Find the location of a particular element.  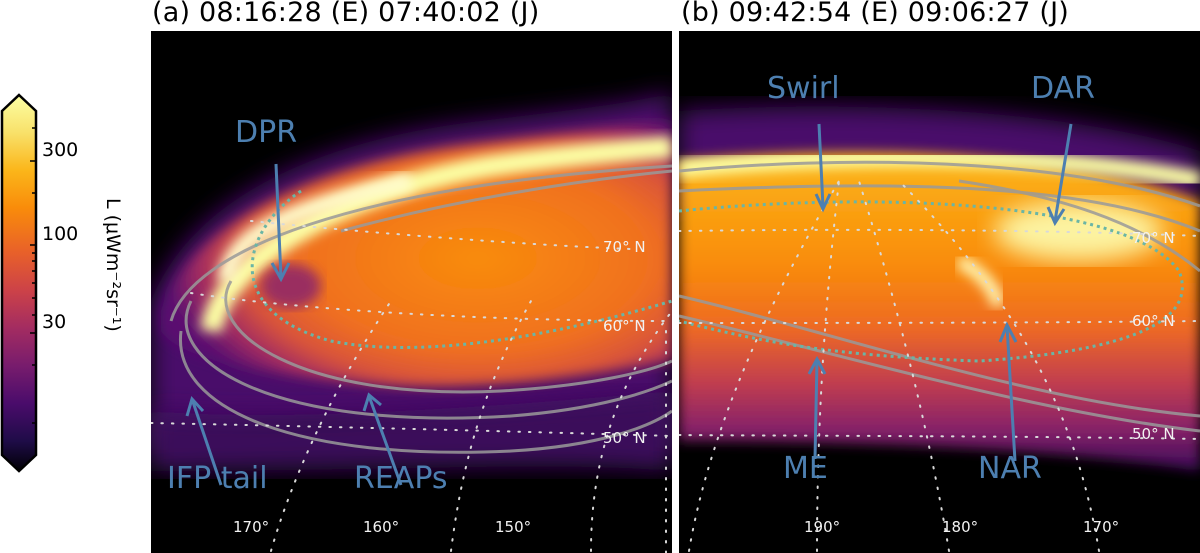

lon-label-150: 150° is located at coordinates (513, 527).